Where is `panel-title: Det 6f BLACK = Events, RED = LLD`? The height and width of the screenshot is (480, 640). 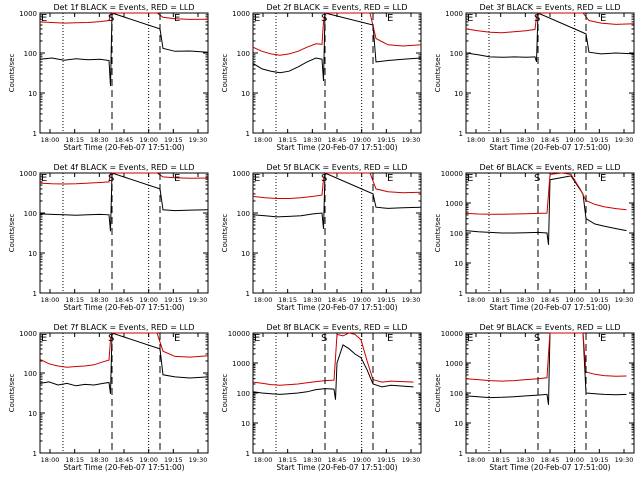
panel-title: Det 6f BLACK = Events, RED = LLD is located at coordinates (549, 167).